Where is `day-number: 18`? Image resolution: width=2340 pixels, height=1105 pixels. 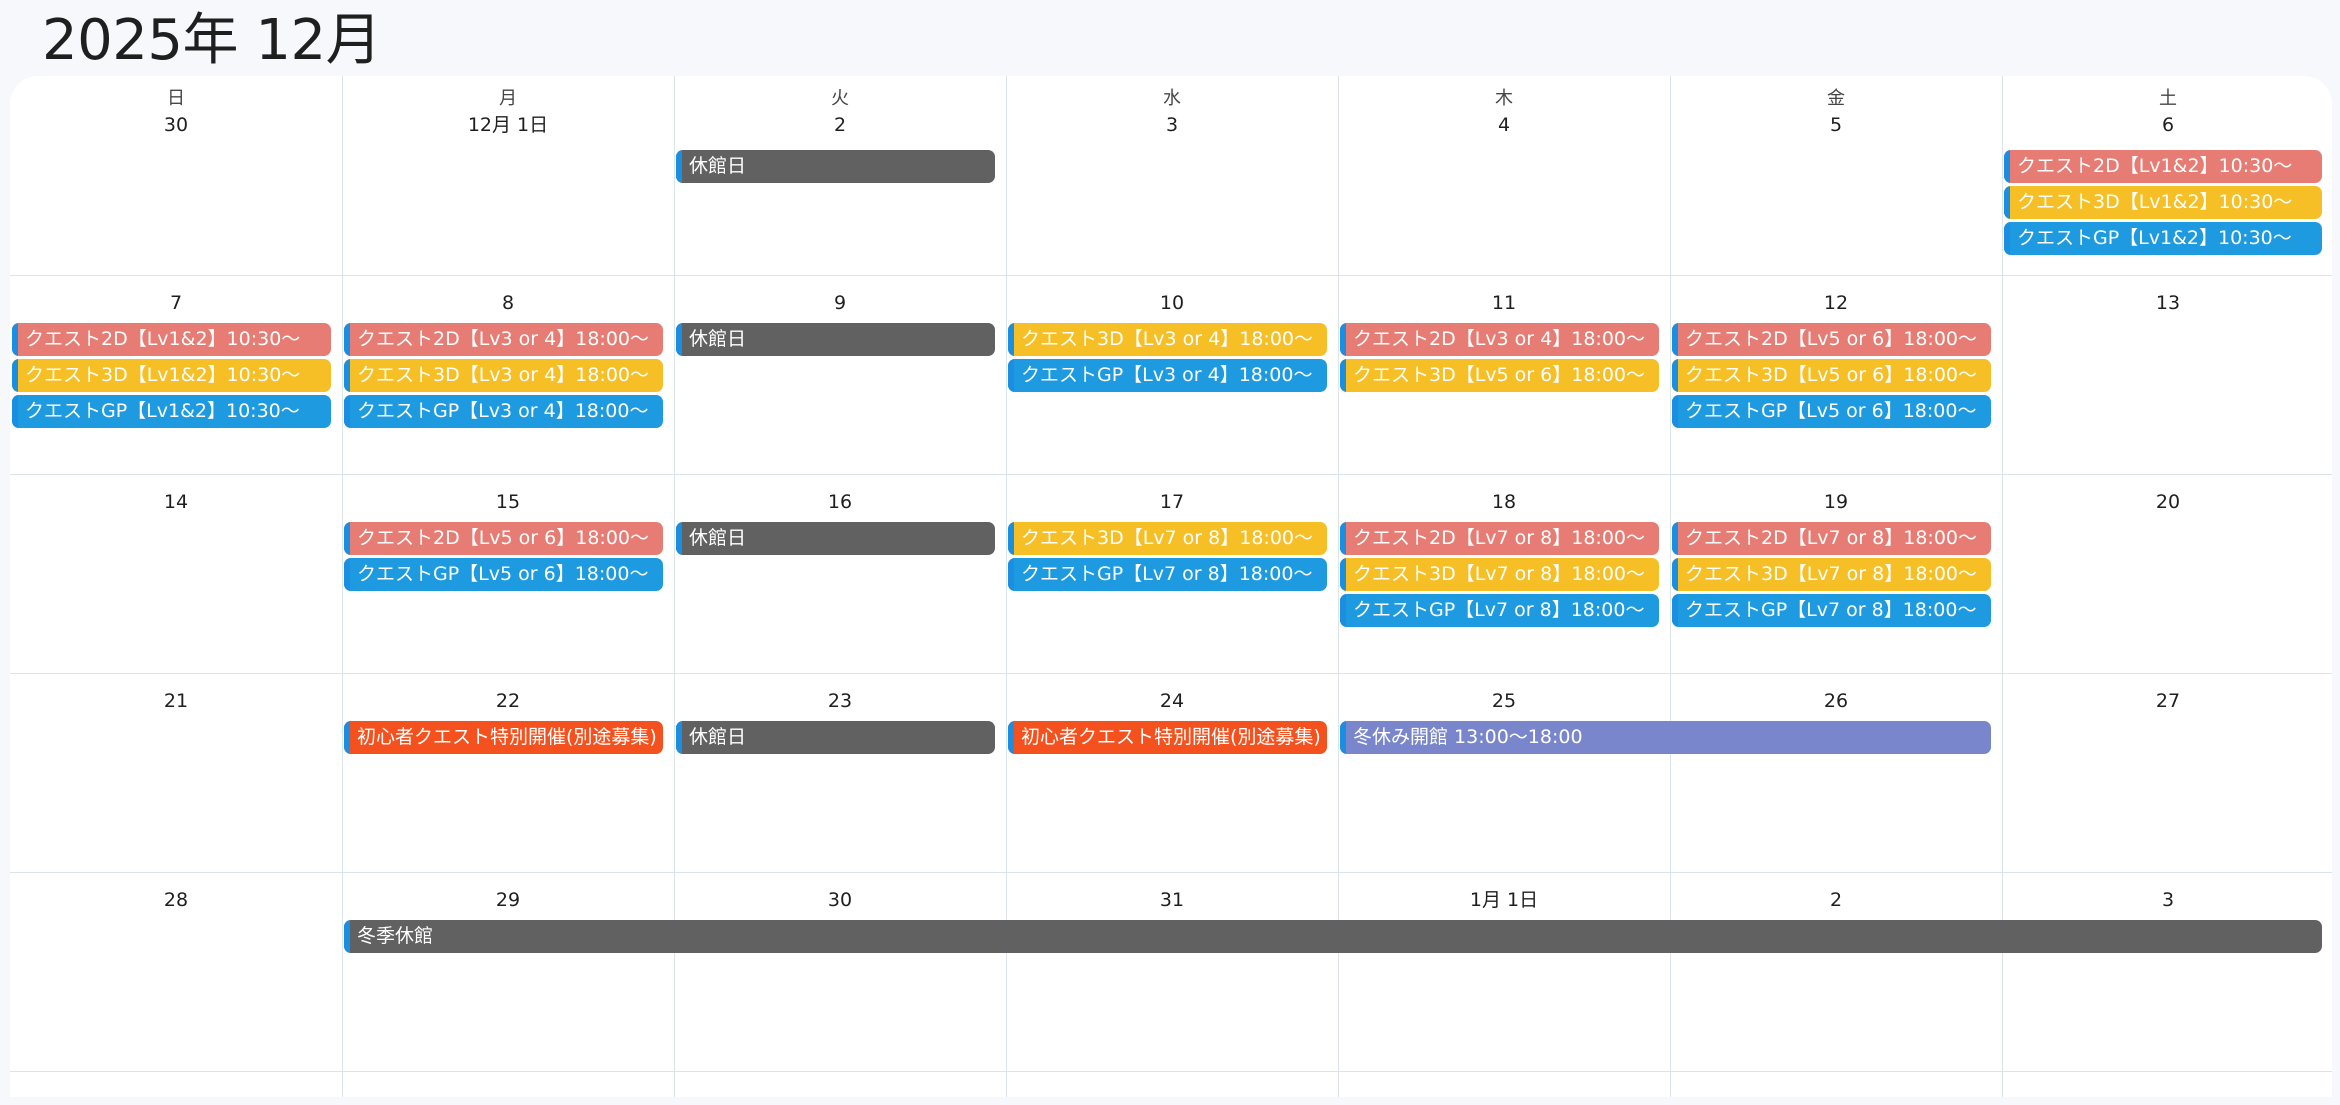 day-number: 18 is located at coordinates (1504, 502).